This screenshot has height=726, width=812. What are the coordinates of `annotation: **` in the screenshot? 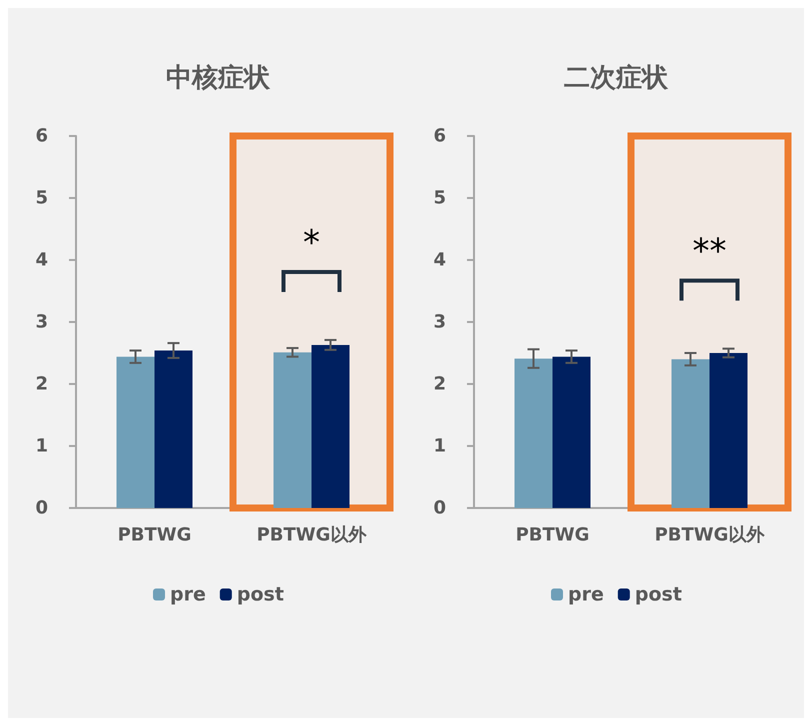 It's located at (709, 252).